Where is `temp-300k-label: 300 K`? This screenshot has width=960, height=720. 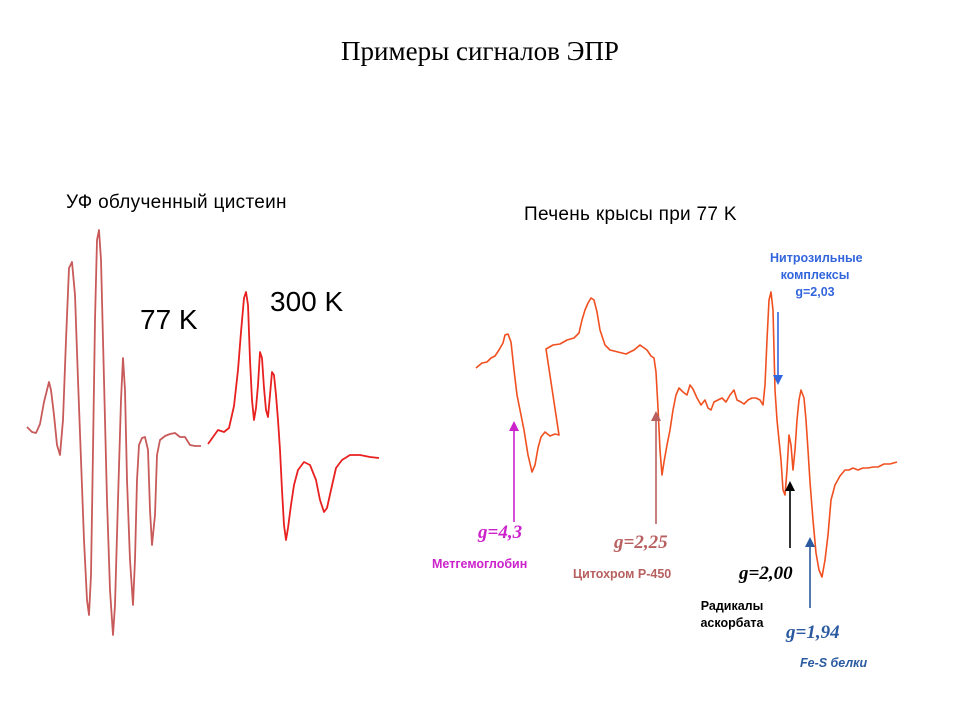
temp-300k-label: 300 K is located at coordinates (307, 301).